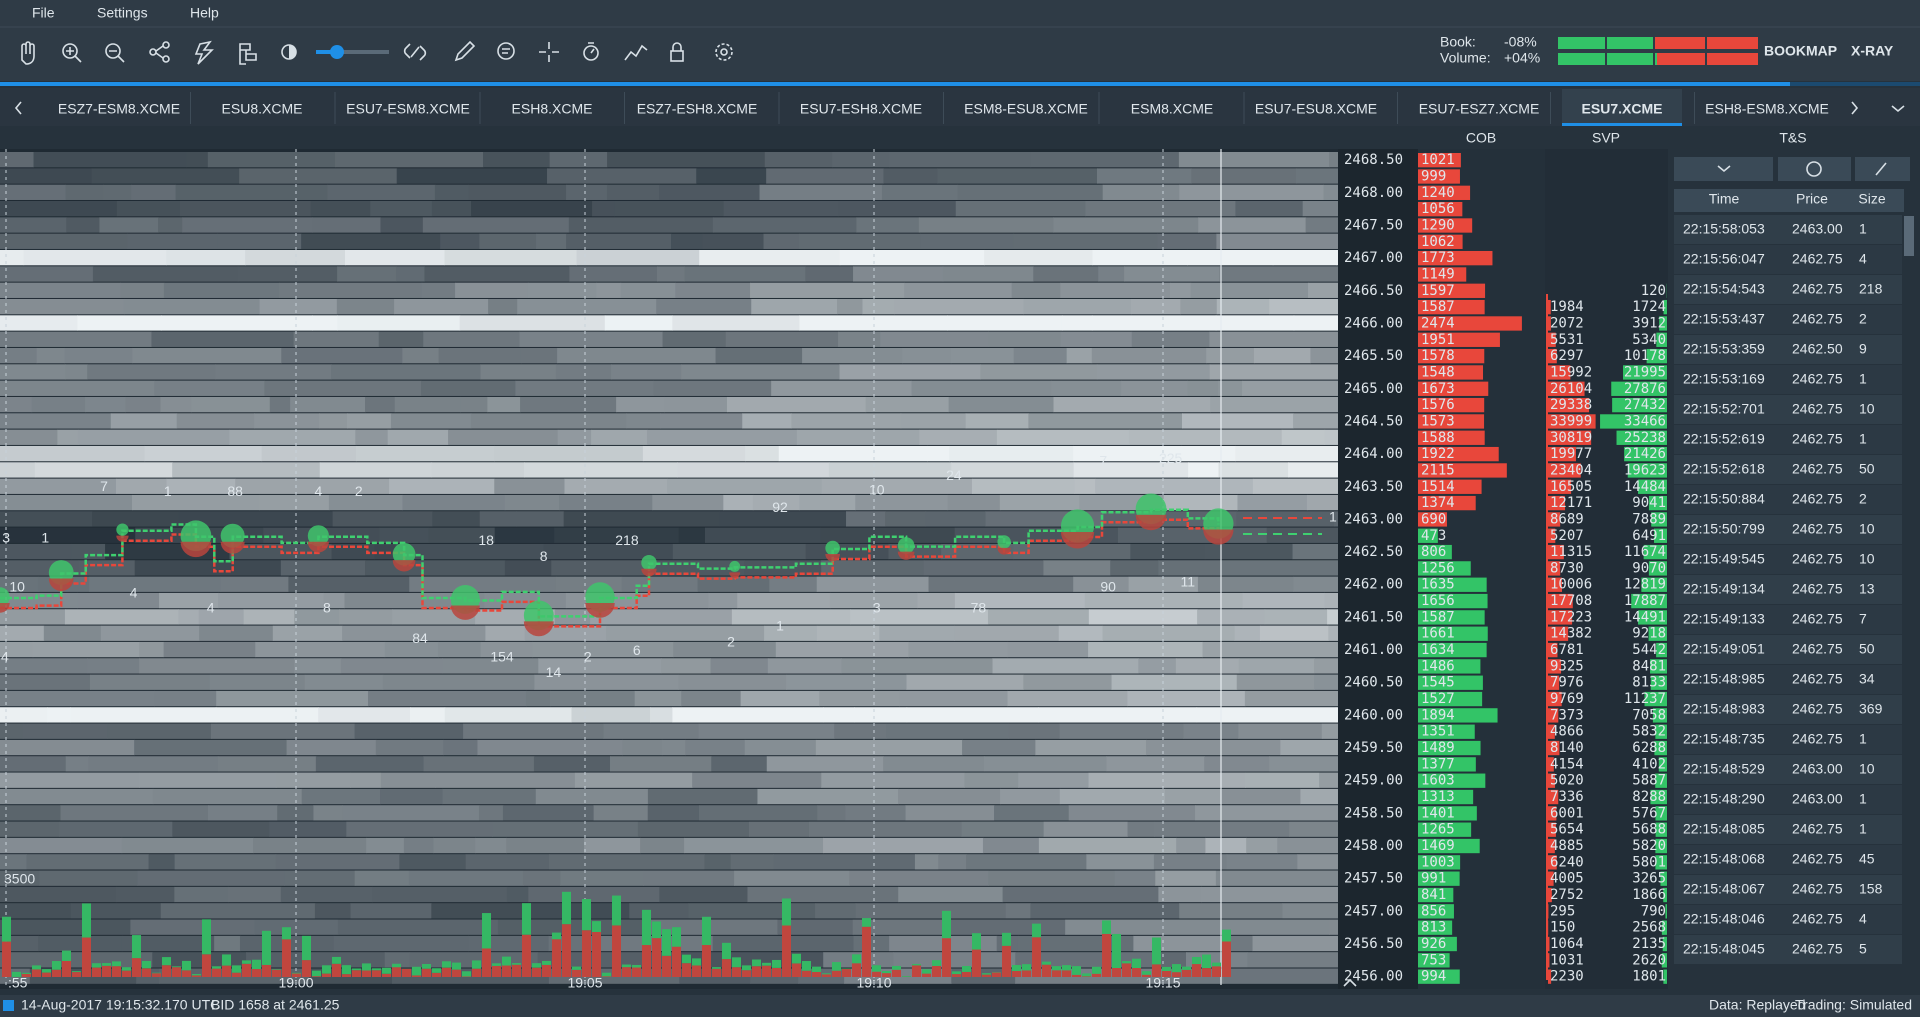  What do you see at coordinates (636, 52) in the screenshot?
I see `chart-tool` at bounding box center [636, 52].